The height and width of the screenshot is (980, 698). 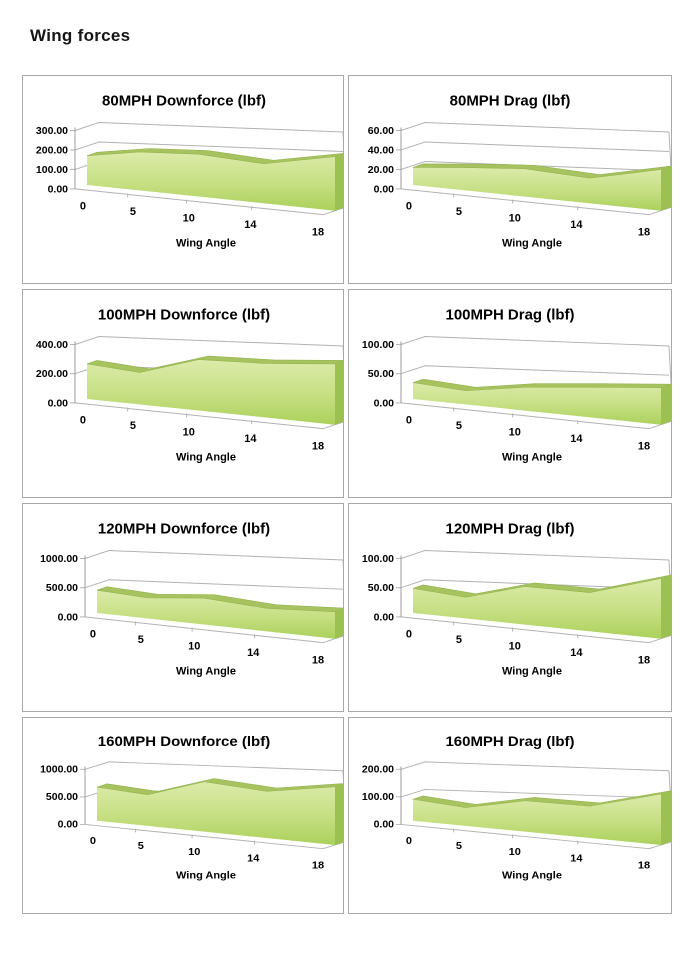 I want to click on y-tick-label: 20.00, so click(x=381, y=170).